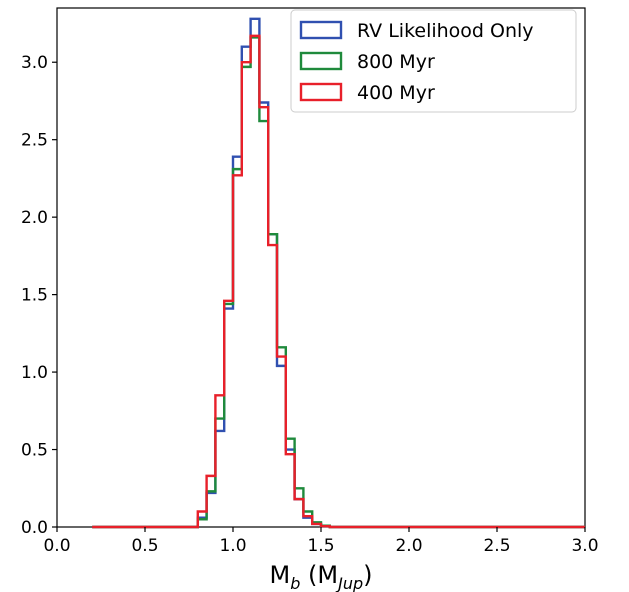 The height and width of the screenshot is (592, 629). What do you see at coordinates (34, 141) in the screenshot?
I see `y-tick-label: 2.5` at bounding box center [34, 141].